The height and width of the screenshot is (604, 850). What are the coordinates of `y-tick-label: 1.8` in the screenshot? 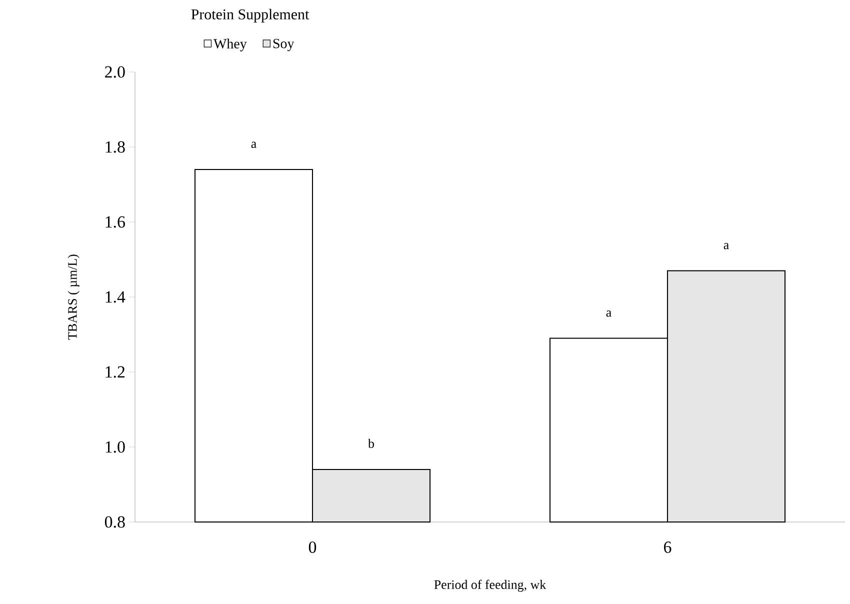 It's located at (115, 147).